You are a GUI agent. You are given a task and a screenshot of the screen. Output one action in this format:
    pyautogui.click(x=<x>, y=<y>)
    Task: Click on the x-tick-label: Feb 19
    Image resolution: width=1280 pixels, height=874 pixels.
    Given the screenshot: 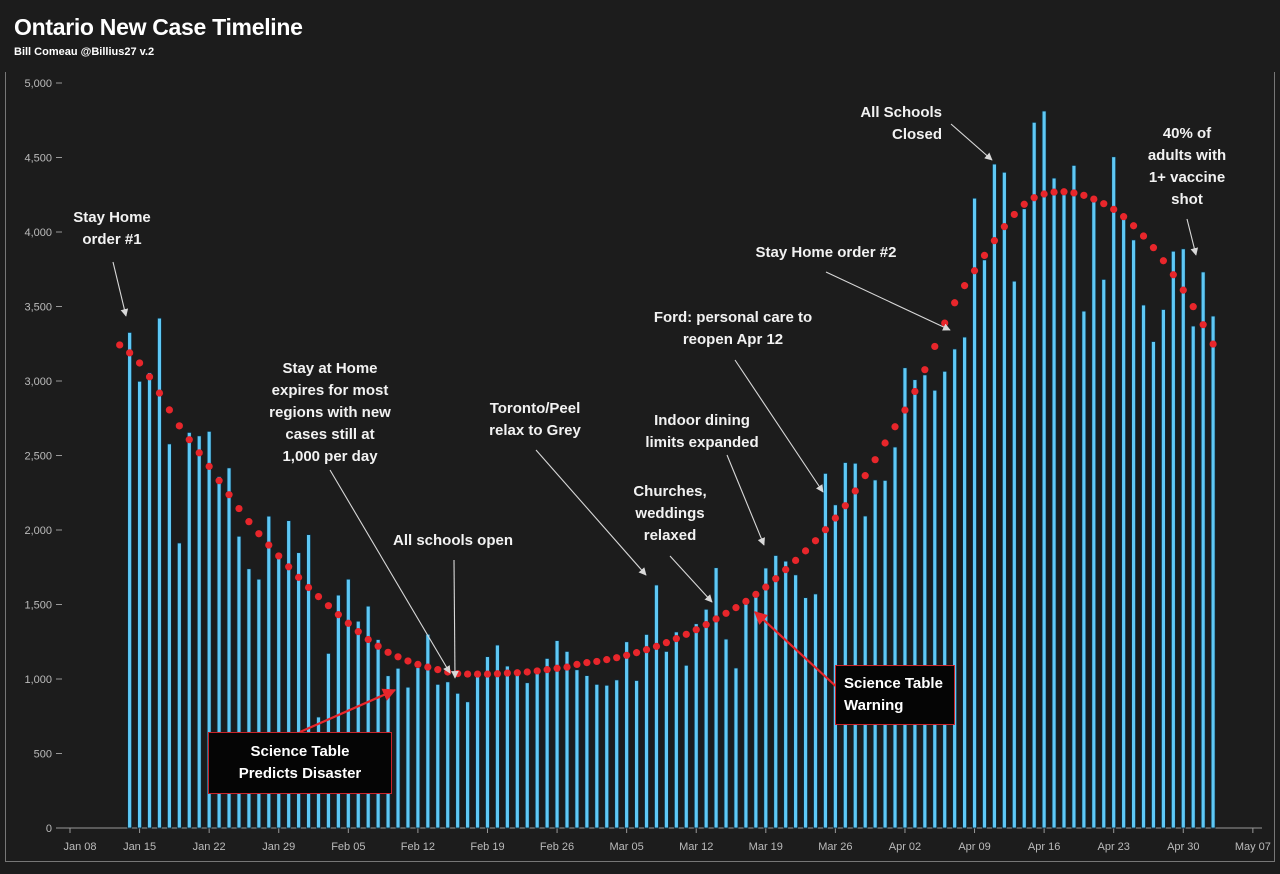 What is the action you would take?
    pyautogui.click(x=487, y=847)
    